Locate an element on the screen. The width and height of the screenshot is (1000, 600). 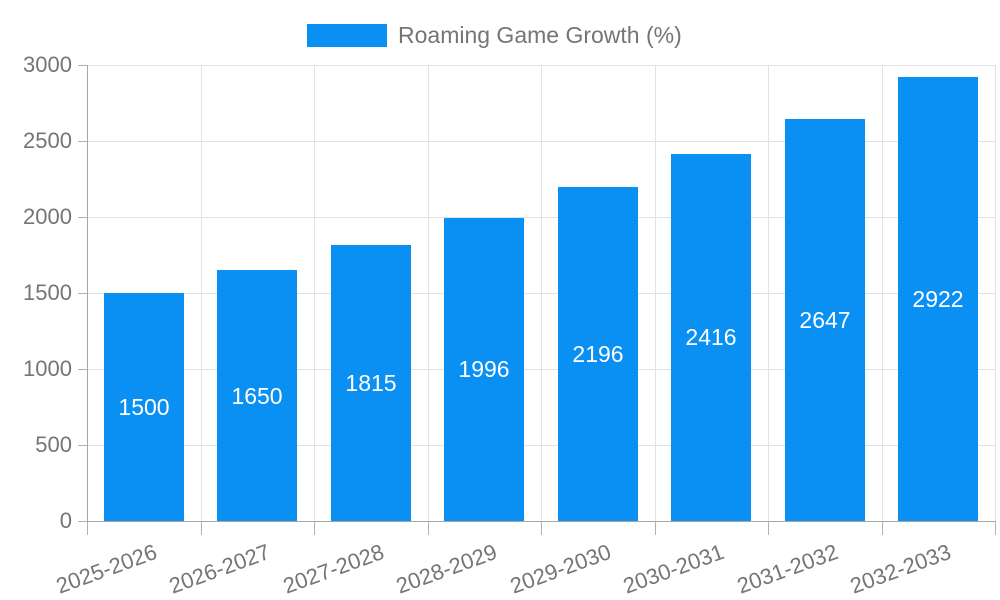
y-axis-label: 0 is located at coordinates (65, 520).